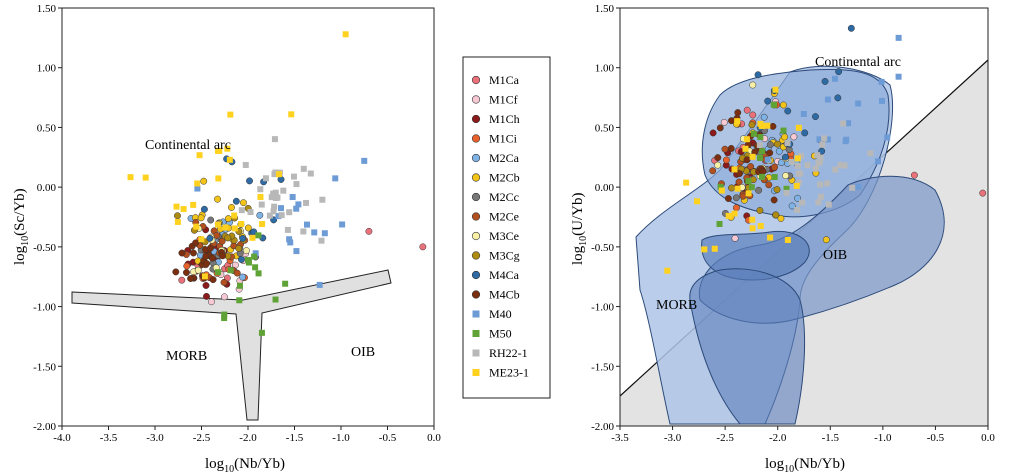  What do you see at coordinates (504, 275) in the screenshot?
I see `legend-label-m4ca: M4Ca` at bounding box center [504, 275].